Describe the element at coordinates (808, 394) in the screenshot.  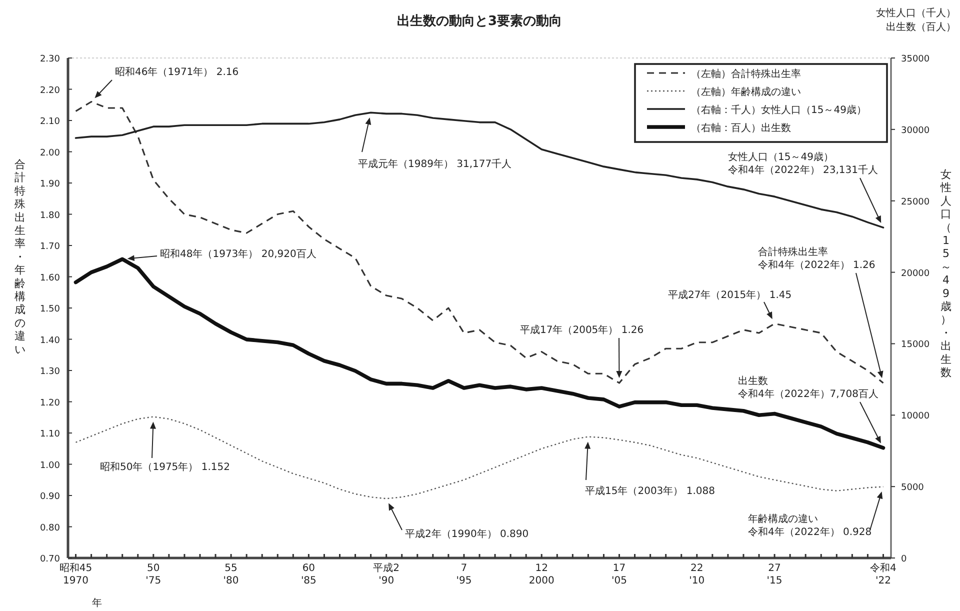
I see `annotation: 令和4年（2022年）7,708百人` at that location.